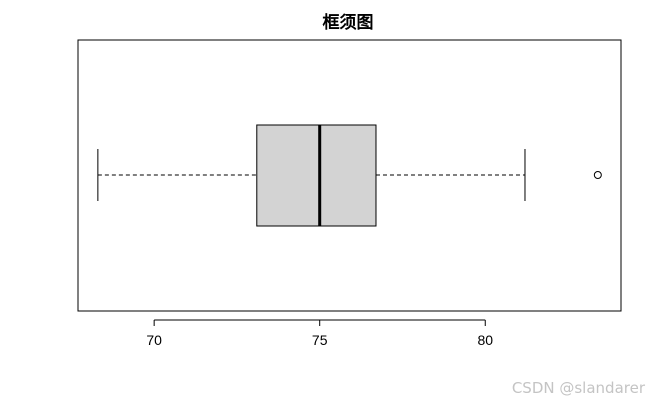  Describe the element at coordinates (154, 340) in the screenshot. I see `x-tick-label: 70` at that location.